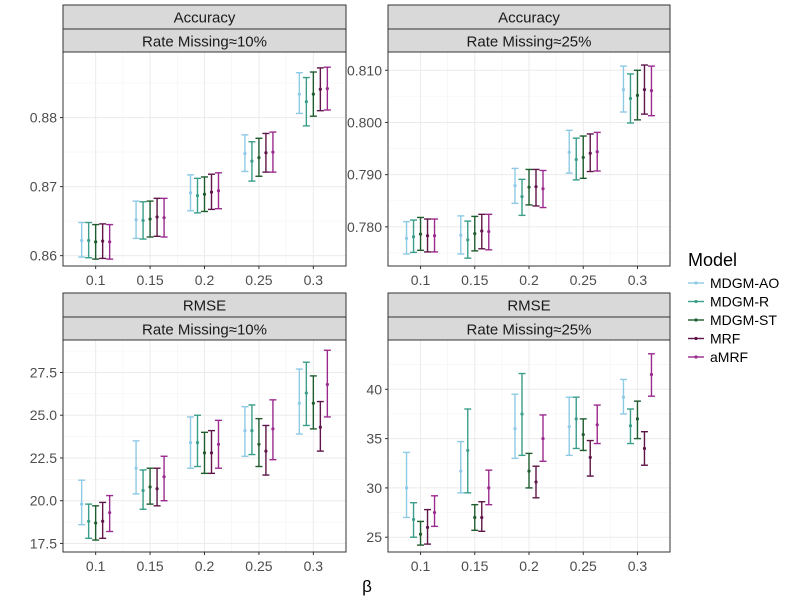 The width and height of the screenshot is (800, 600). Describe the element at coordinates (529, 42) in the screenshot. I see `strip-bottom-label: Rate Missing≈25%` at that location.